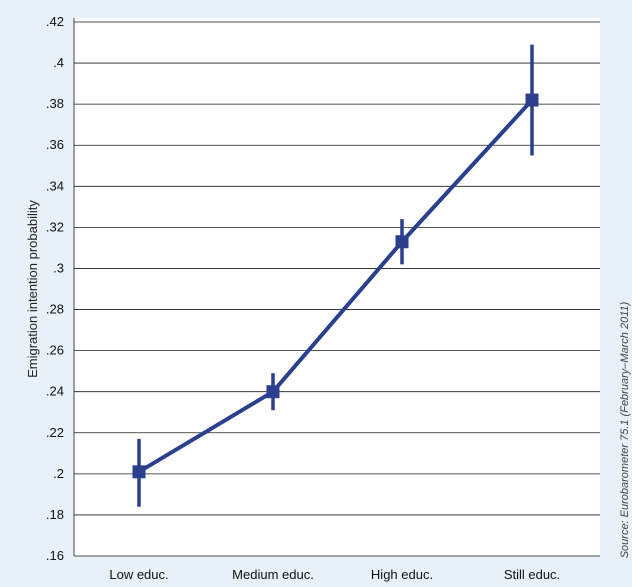  Describe the element at coordinates (32, 289) in the screenshot. I see `y-axis-title: Emigration intention probability` at that location.